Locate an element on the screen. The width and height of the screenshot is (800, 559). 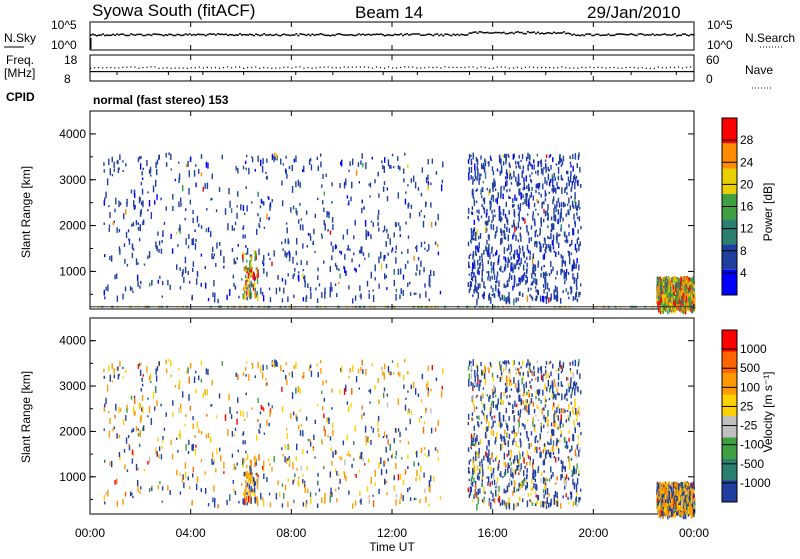
mode-text: normal (fast stereo) 153 is located at coordinates (161, 100).